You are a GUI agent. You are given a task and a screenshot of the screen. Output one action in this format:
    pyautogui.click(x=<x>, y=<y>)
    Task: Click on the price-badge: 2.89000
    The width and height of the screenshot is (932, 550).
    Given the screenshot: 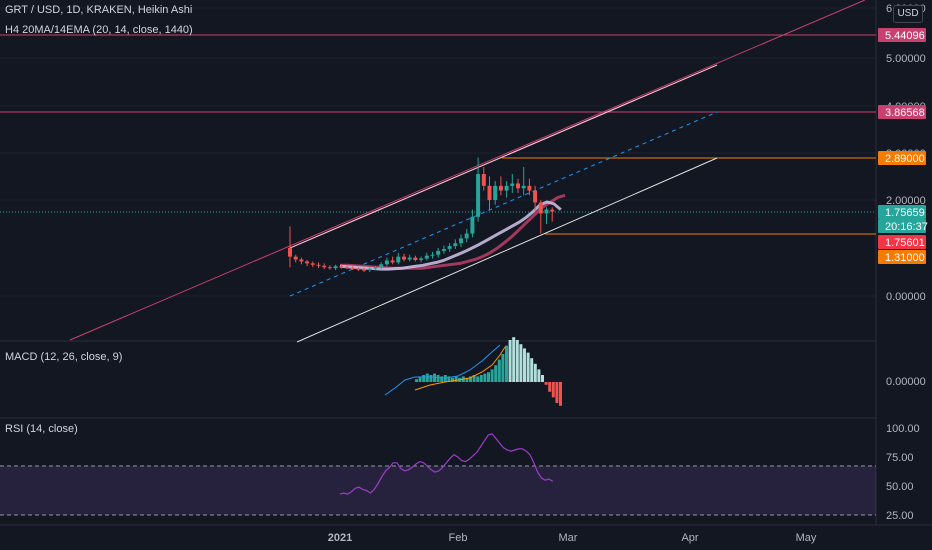 What is the action you would take?
    pyautogui.click(x=902, y=158)
    